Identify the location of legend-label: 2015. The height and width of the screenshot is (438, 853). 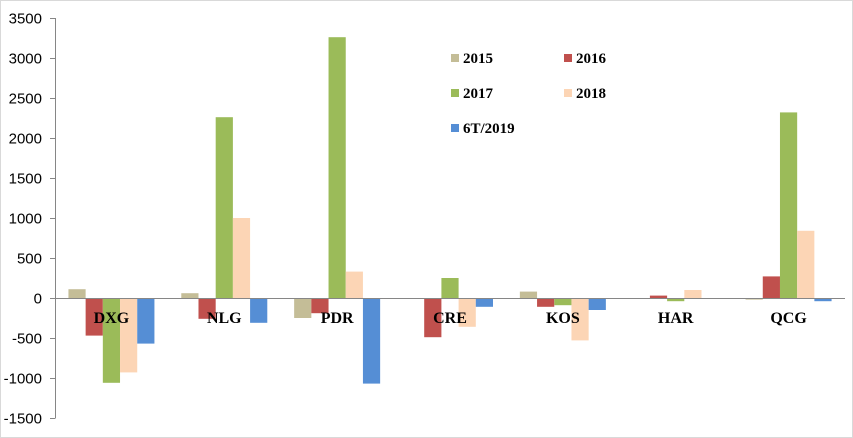
(478, 59).